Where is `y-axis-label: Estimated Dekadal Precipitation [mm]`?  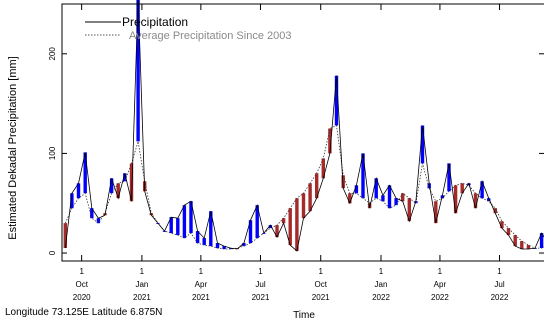 y-axis-label: Estimated Dekadal Precipitation [mm] is located at coordinates (13, 147).